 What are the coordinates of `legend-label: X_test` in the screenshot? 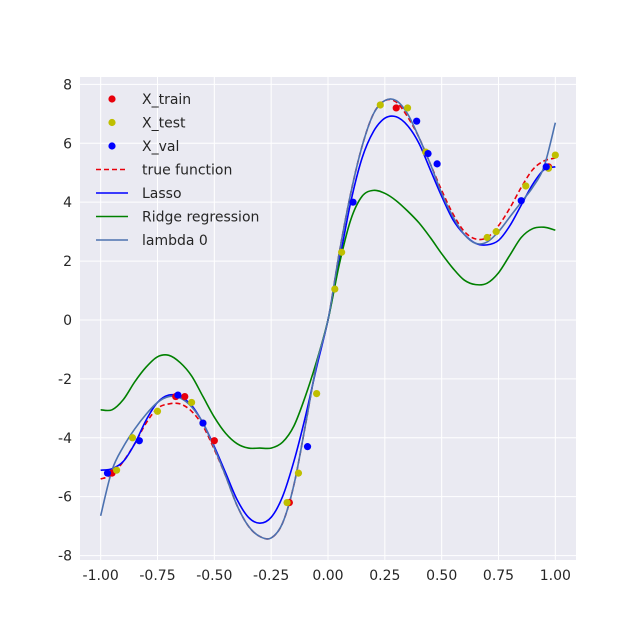 It's located at (164, 124).